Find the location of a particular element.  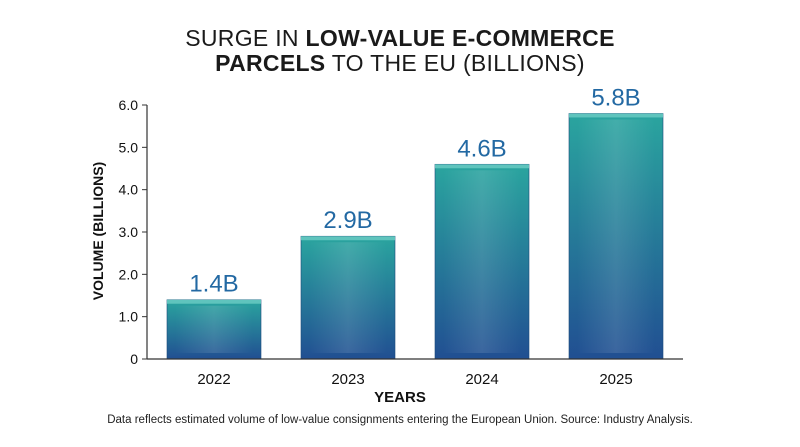

y-tick-label: 1.0 is located at coordinates (129, 317).